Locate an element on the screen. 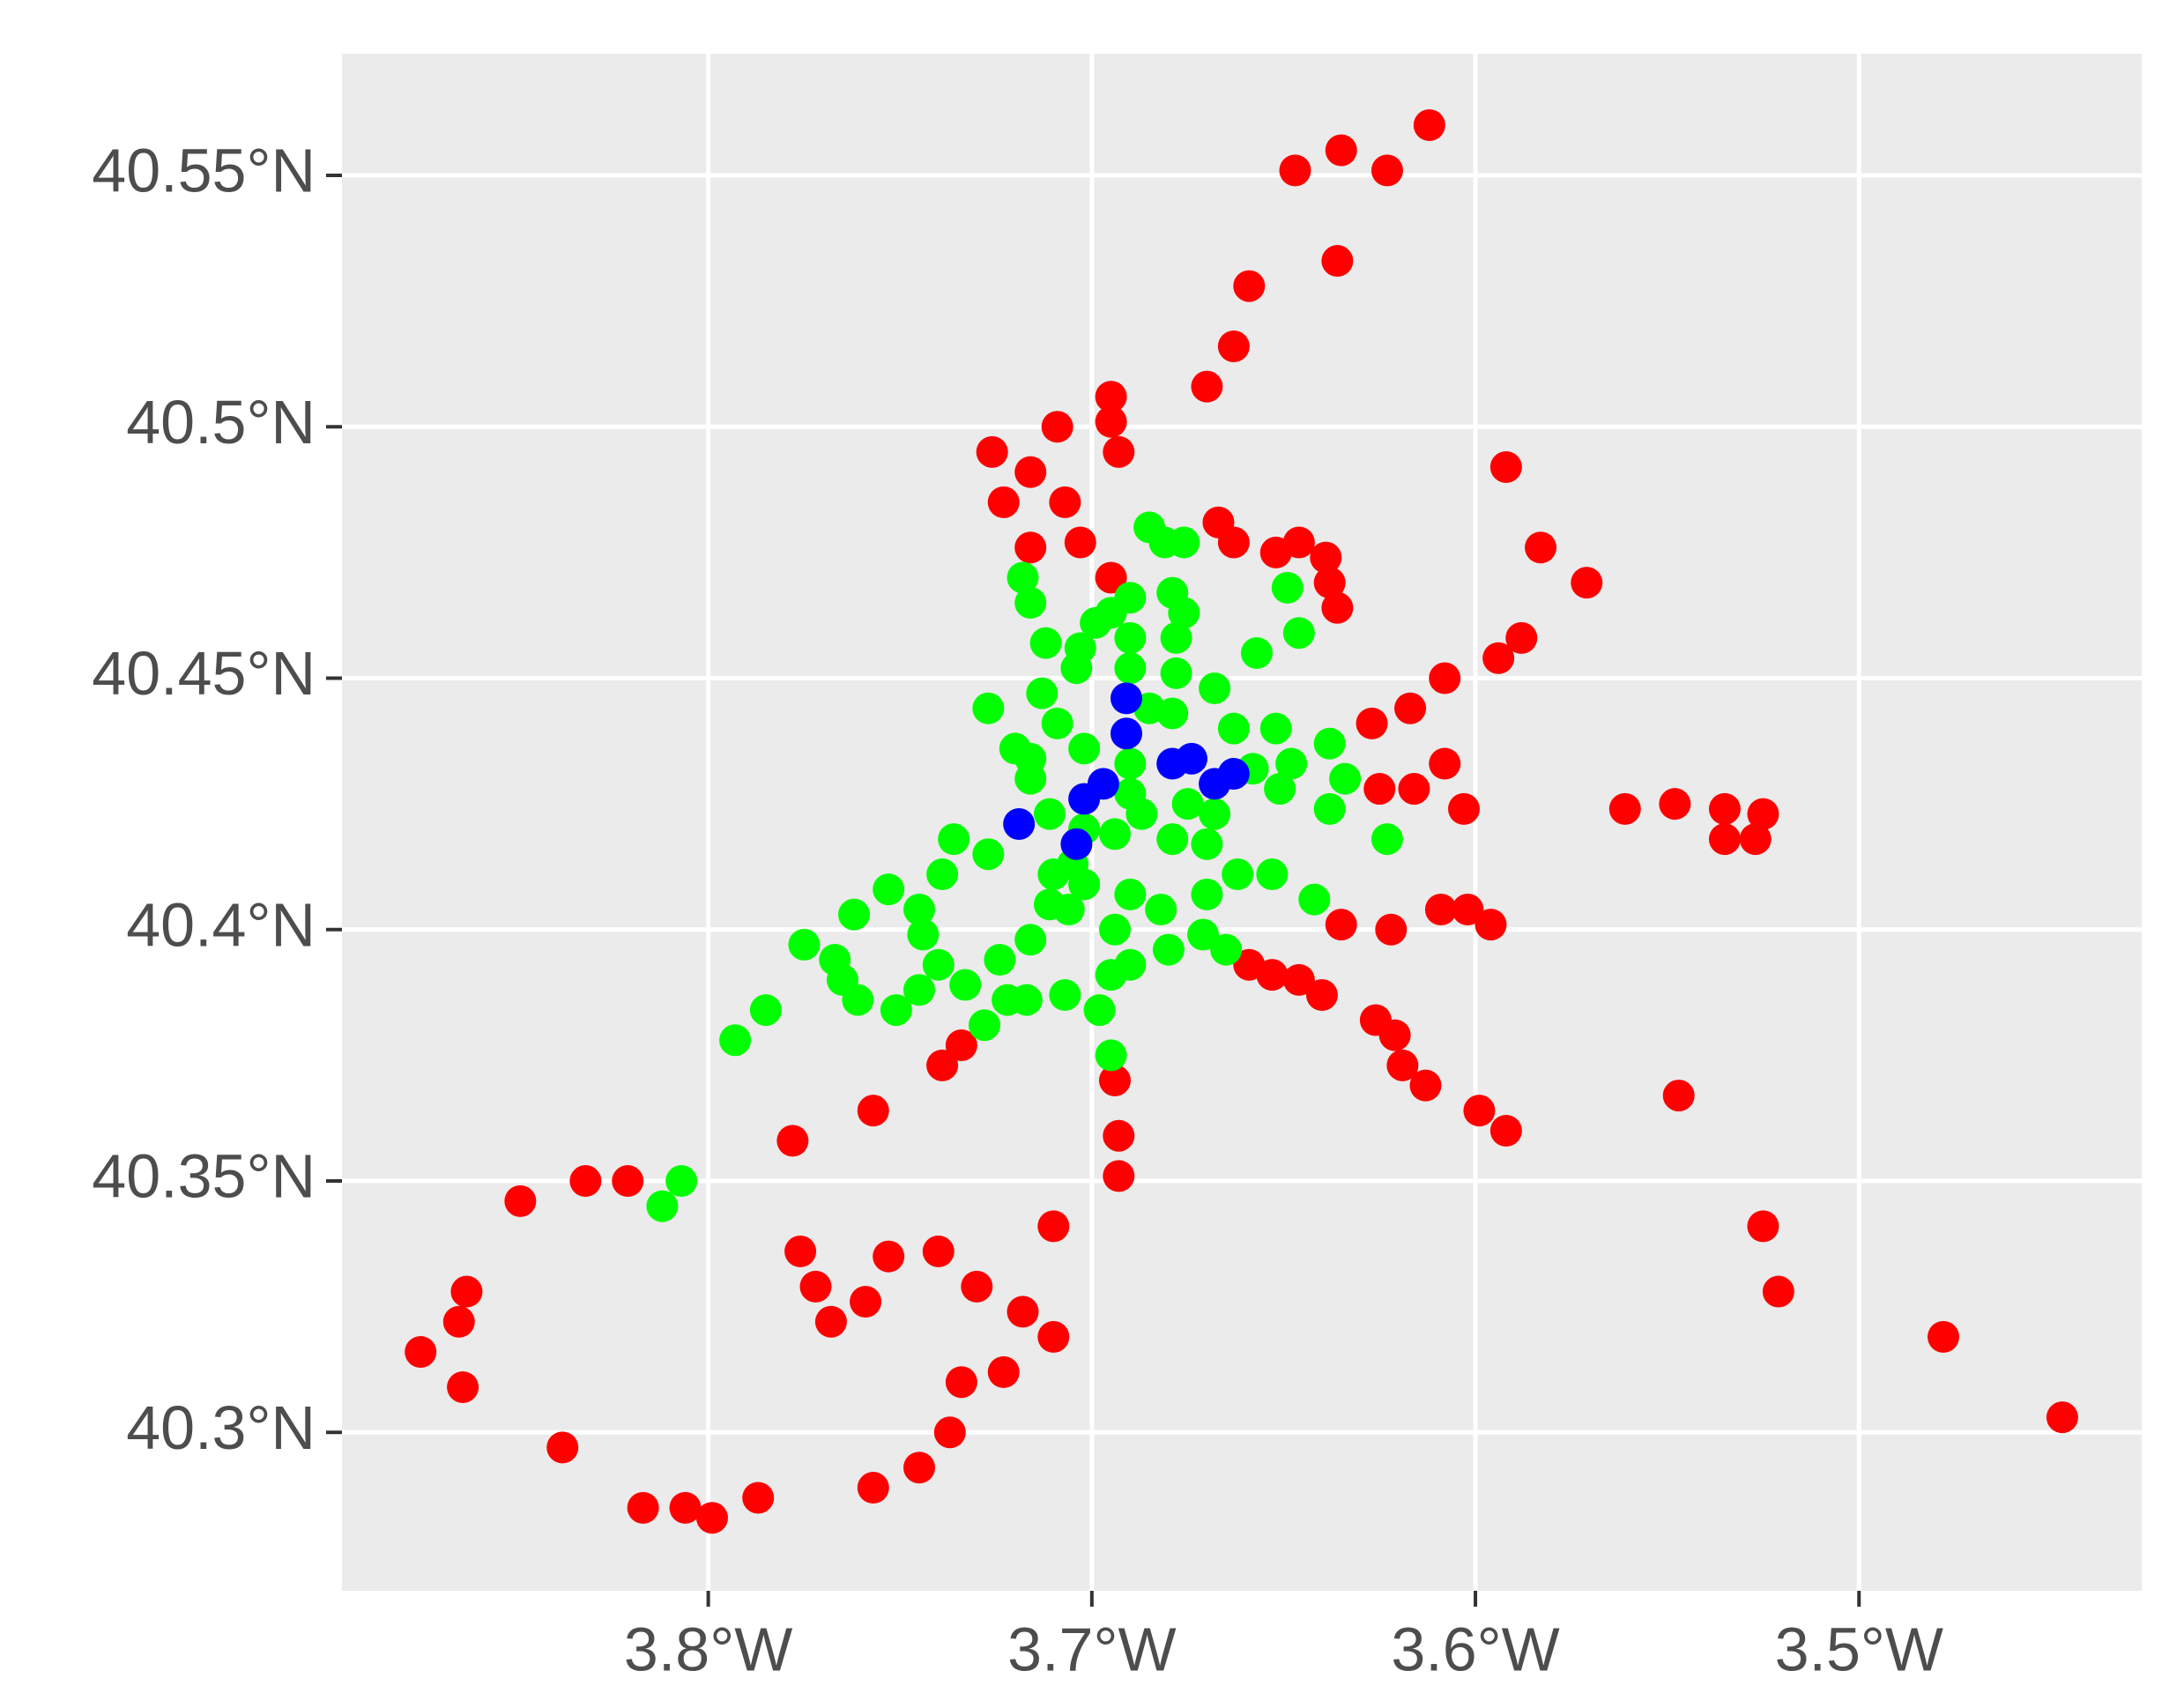  y-tick-label: 40.55°N is located at coordinates (204, 171).